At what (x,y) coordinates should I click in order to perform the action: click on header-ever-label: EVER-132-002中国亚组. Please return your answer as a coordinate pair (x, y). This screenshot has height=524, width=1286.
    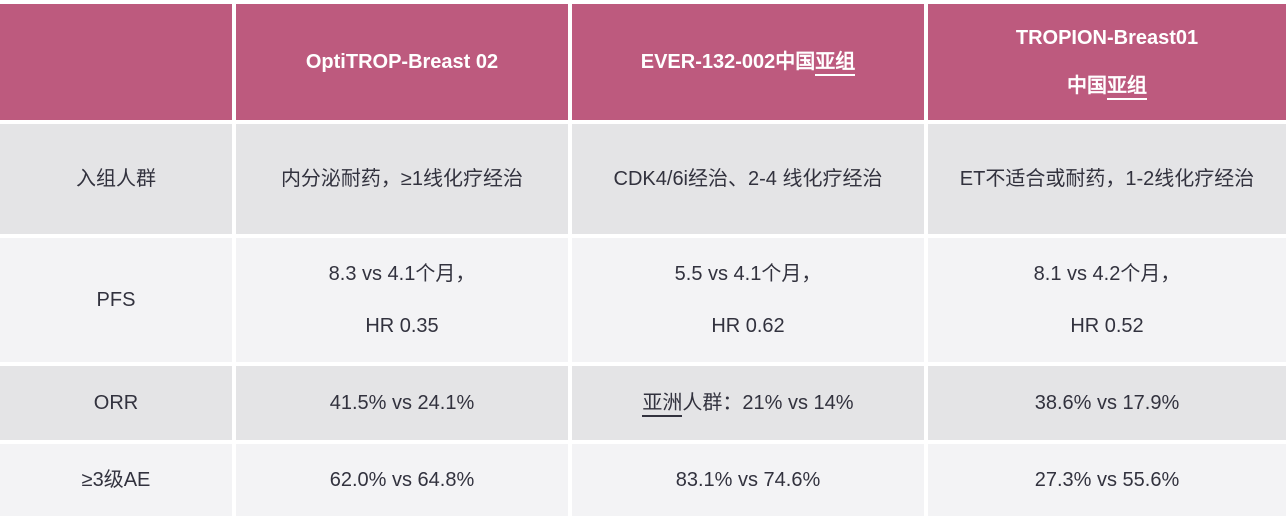
    Looking at the image, I should click on (748, 62).